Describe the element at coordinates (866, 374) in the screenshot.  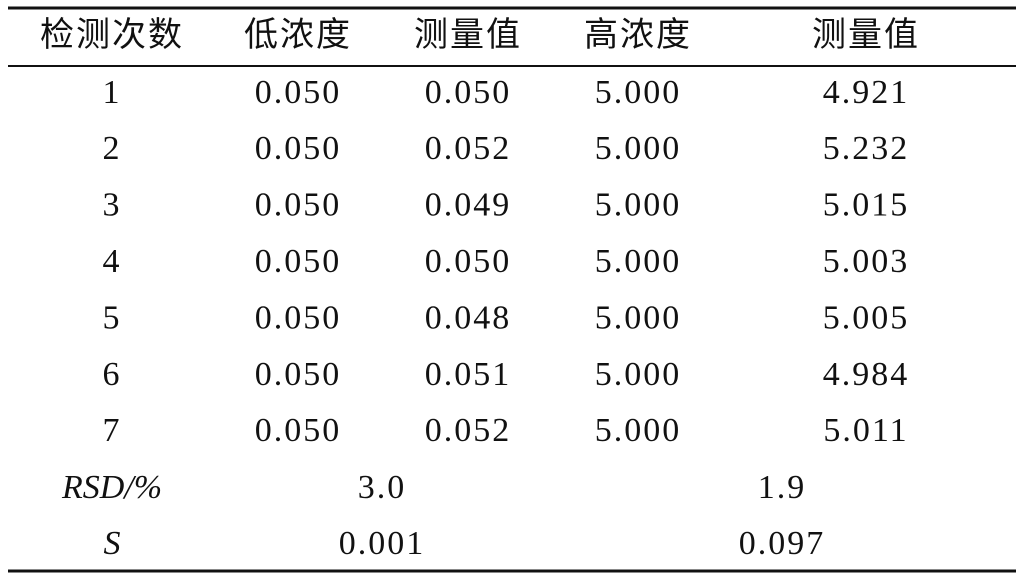
I see `cell: 4.984` at that location.